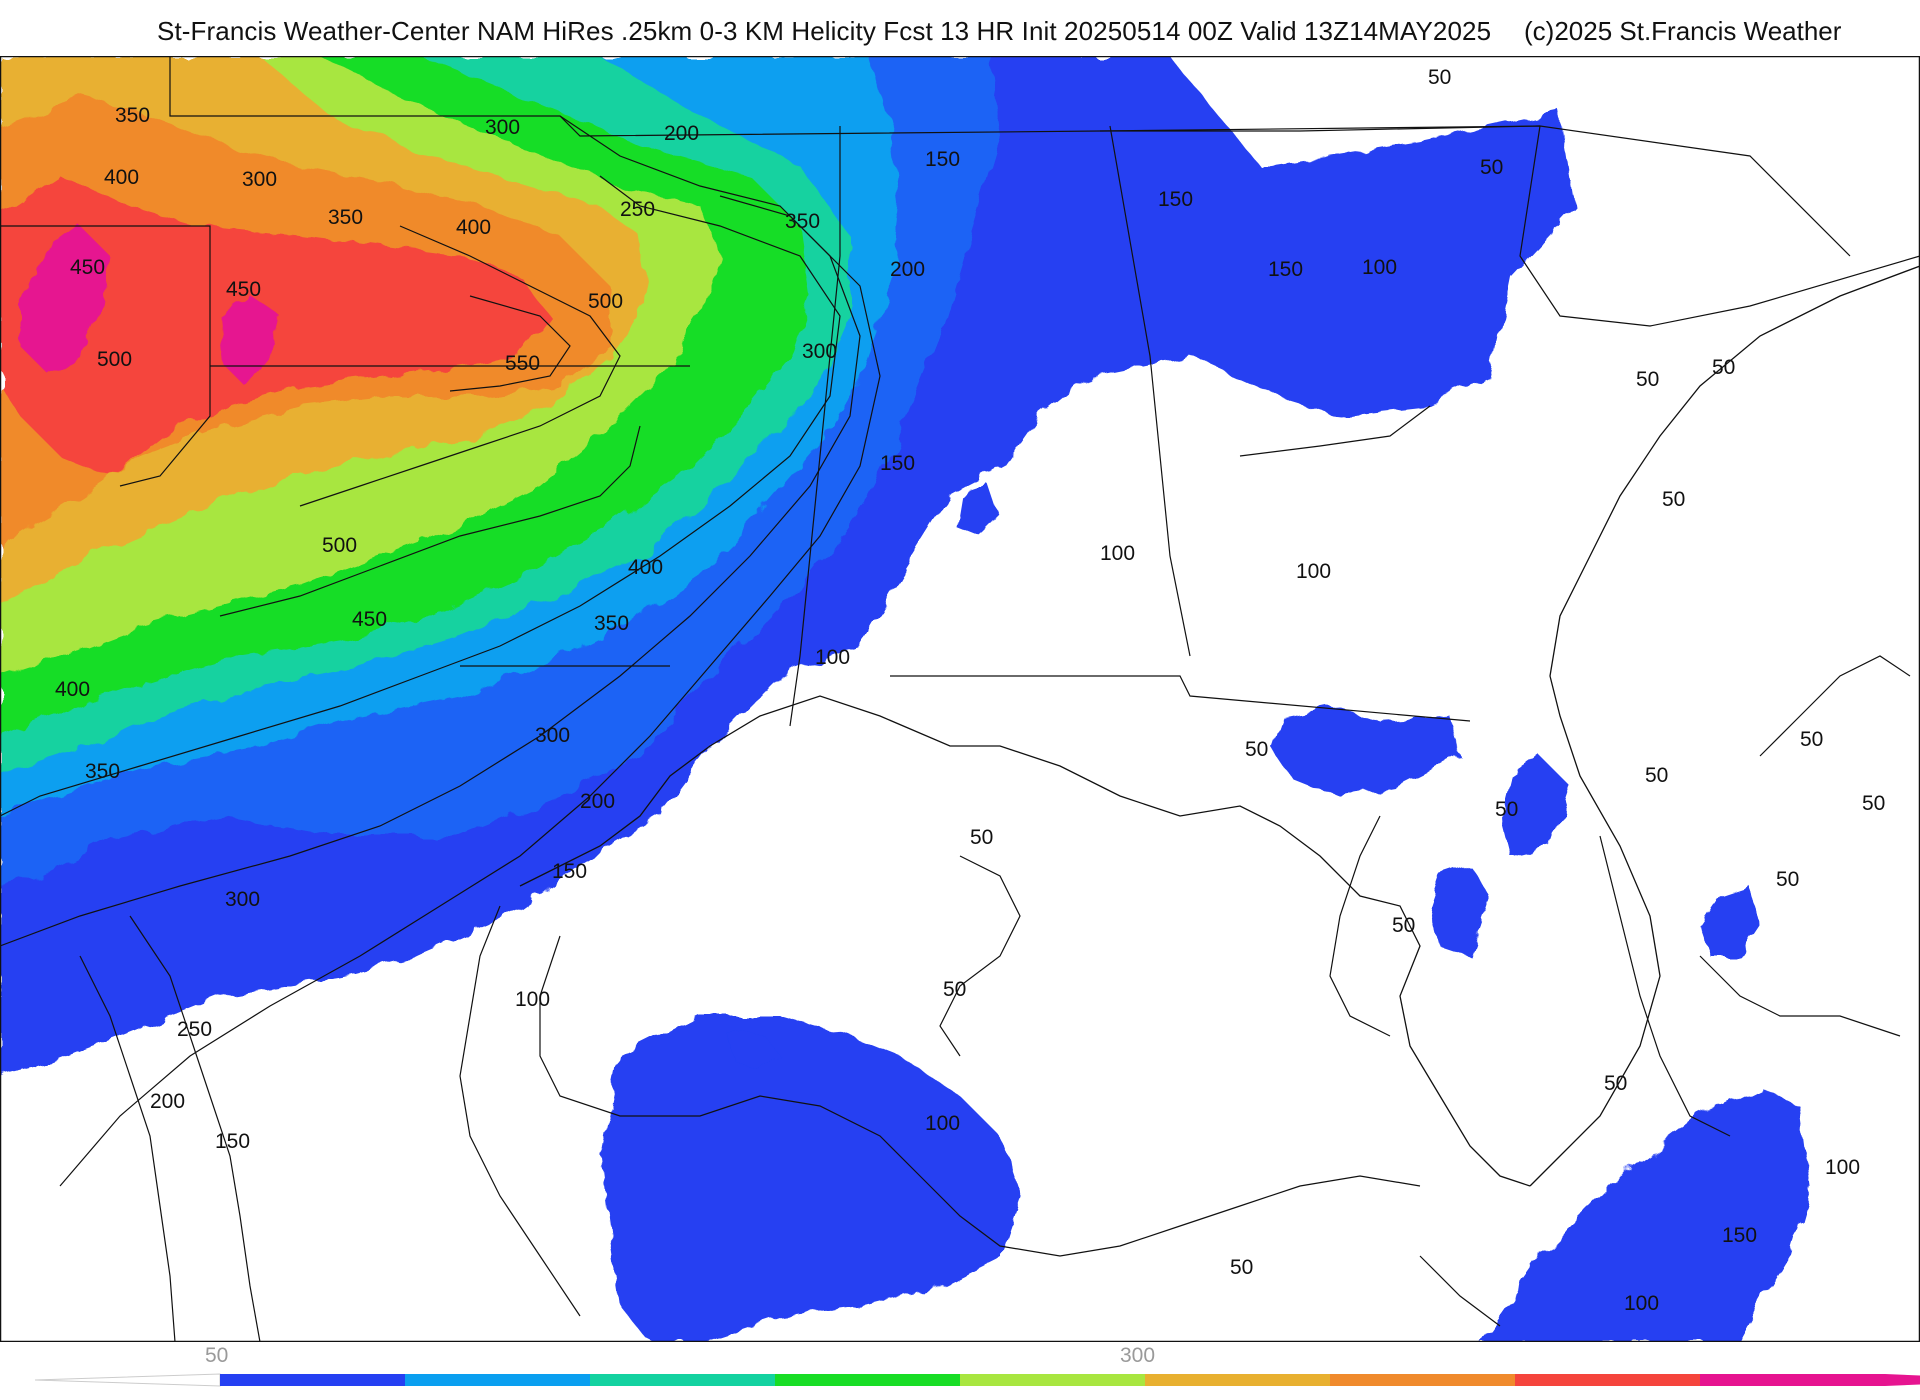  Describe the element at coordinates (250, 341) in the screenshot. I see `helicity-band-500-b` at that location.